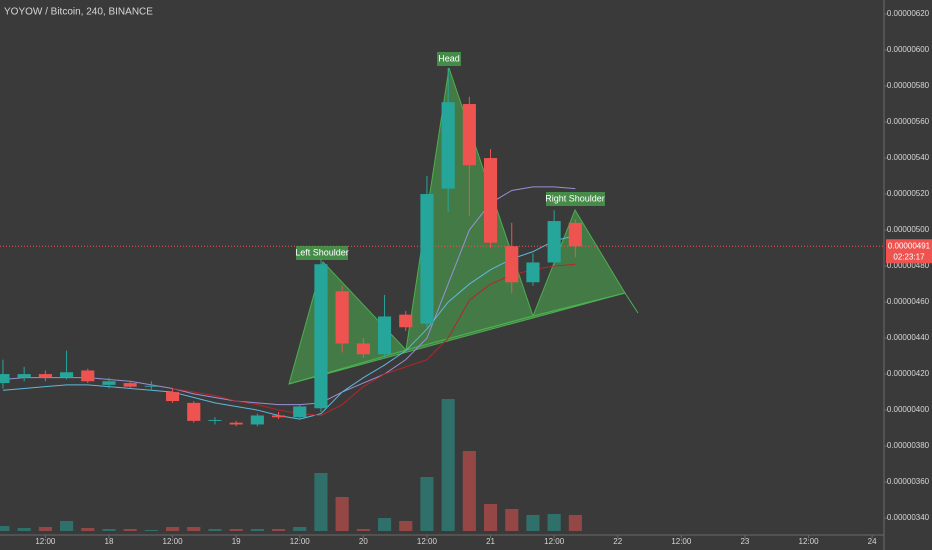  What do you see at coordinates (908, 49) in the screenshot?
I see `y-tick-label: 0.00000600` at bounding box center [908, 49].